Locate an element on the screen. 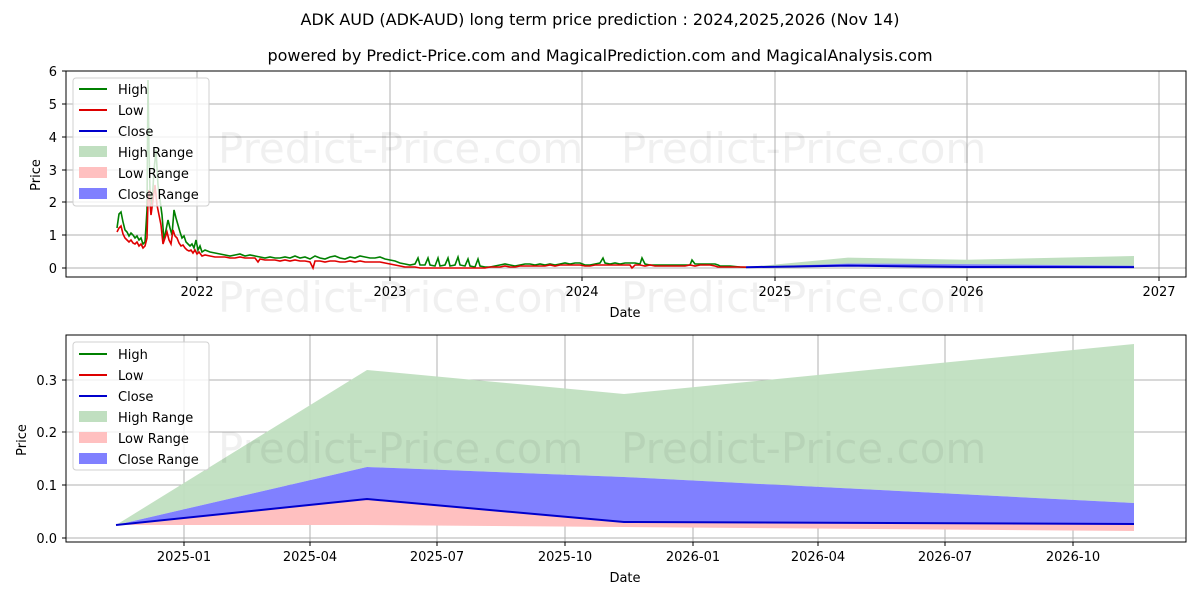 The image size is (1200, 600). top-y-axis-label: Price is located at coordinates (36, 175).